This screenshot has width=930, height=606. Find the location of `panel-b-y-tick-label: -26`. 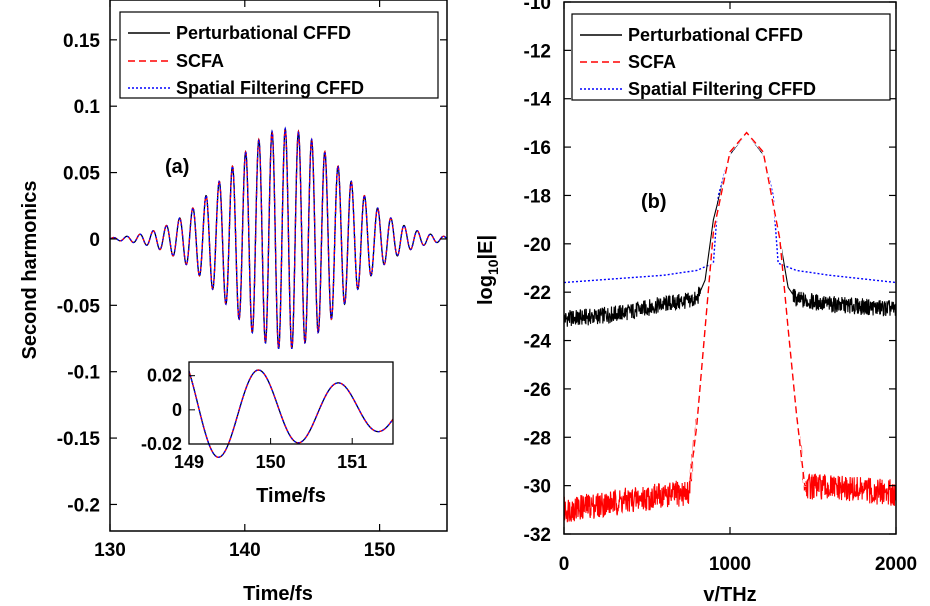

panel-b-y-tick-label: -26 is located at coordinates (537, 390).